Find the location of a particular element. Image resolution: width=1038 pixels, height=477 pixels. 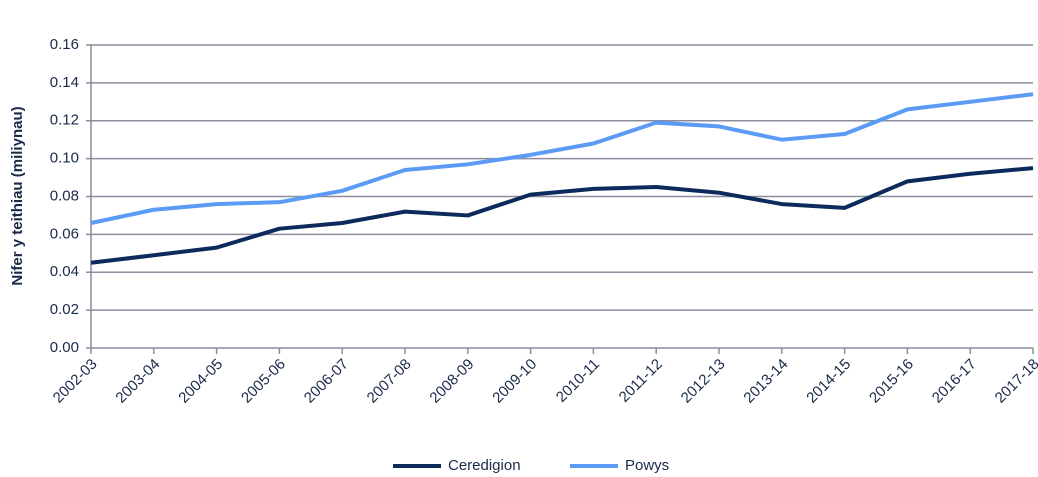

x-tick-label: 2002-03 is located at coordinates (75, 381).